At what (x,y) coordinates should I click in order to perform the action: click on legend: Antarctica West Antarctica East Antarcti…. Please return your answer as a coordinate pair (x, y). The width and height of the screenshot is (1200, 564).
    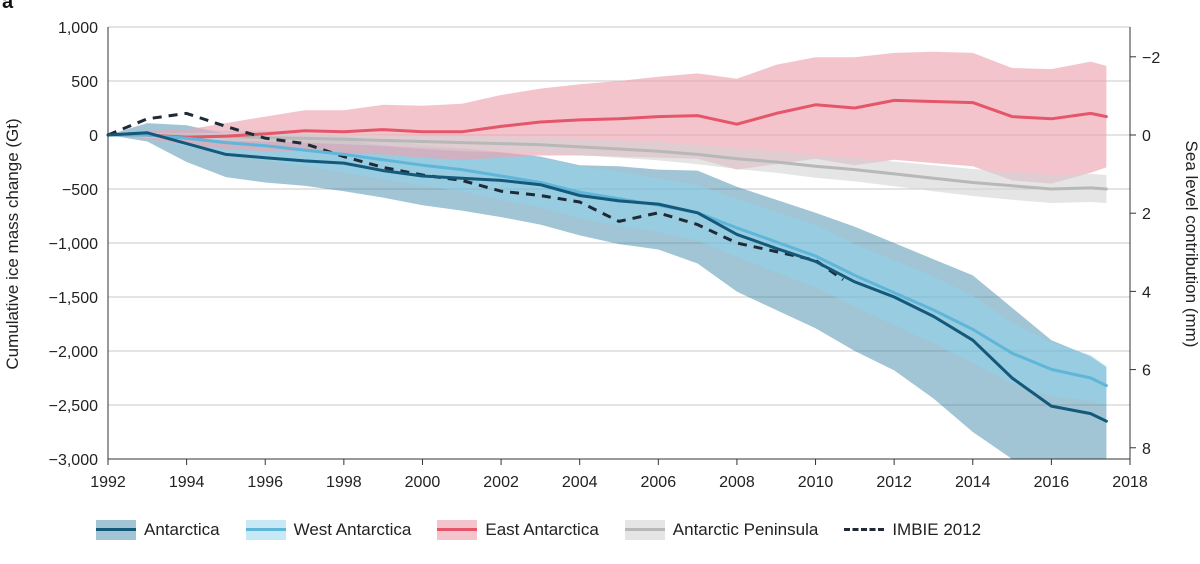
    Looking at the image, I should click on (551, 530).